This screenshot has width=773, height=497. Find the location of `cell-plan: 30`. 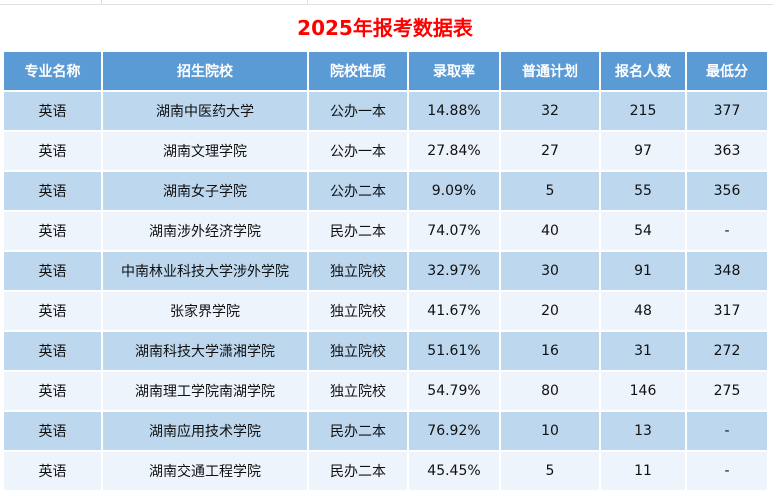

cell-plan: 30 is located at coordinates (550, 271).